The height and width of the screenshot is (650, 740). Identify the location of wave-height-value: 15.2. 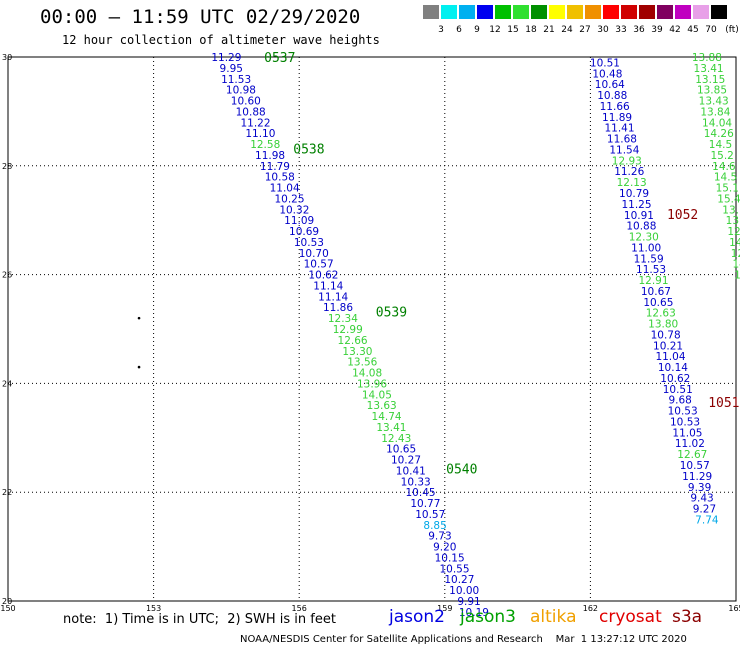
(721, 156).